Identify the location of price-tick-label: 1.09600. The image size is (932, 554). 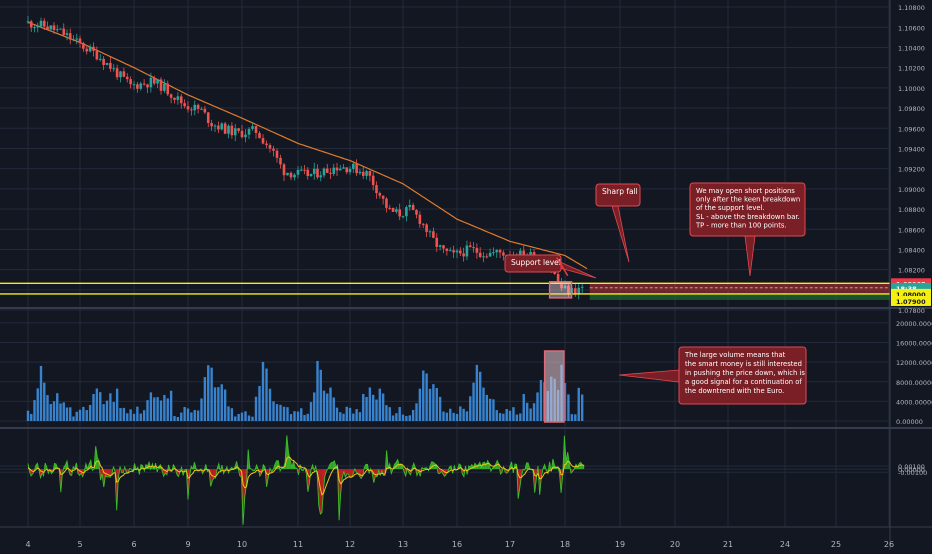
(911, 129).